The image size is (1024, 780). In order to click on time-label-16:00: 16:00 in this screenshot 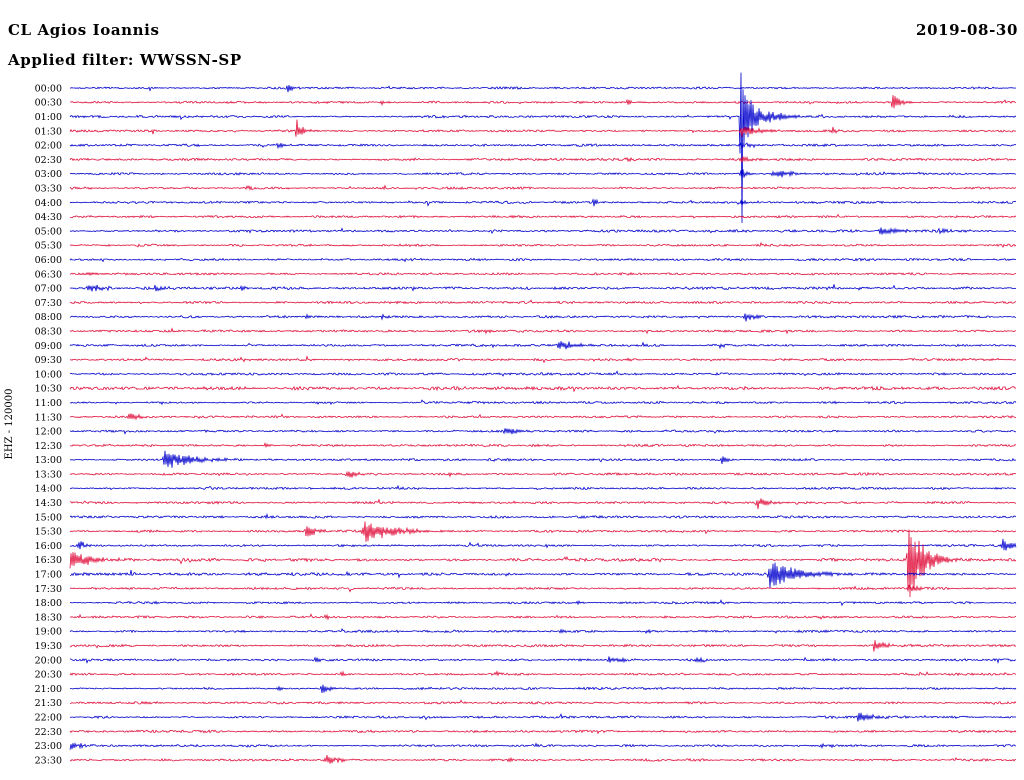, I will do `click(48, 546)`.